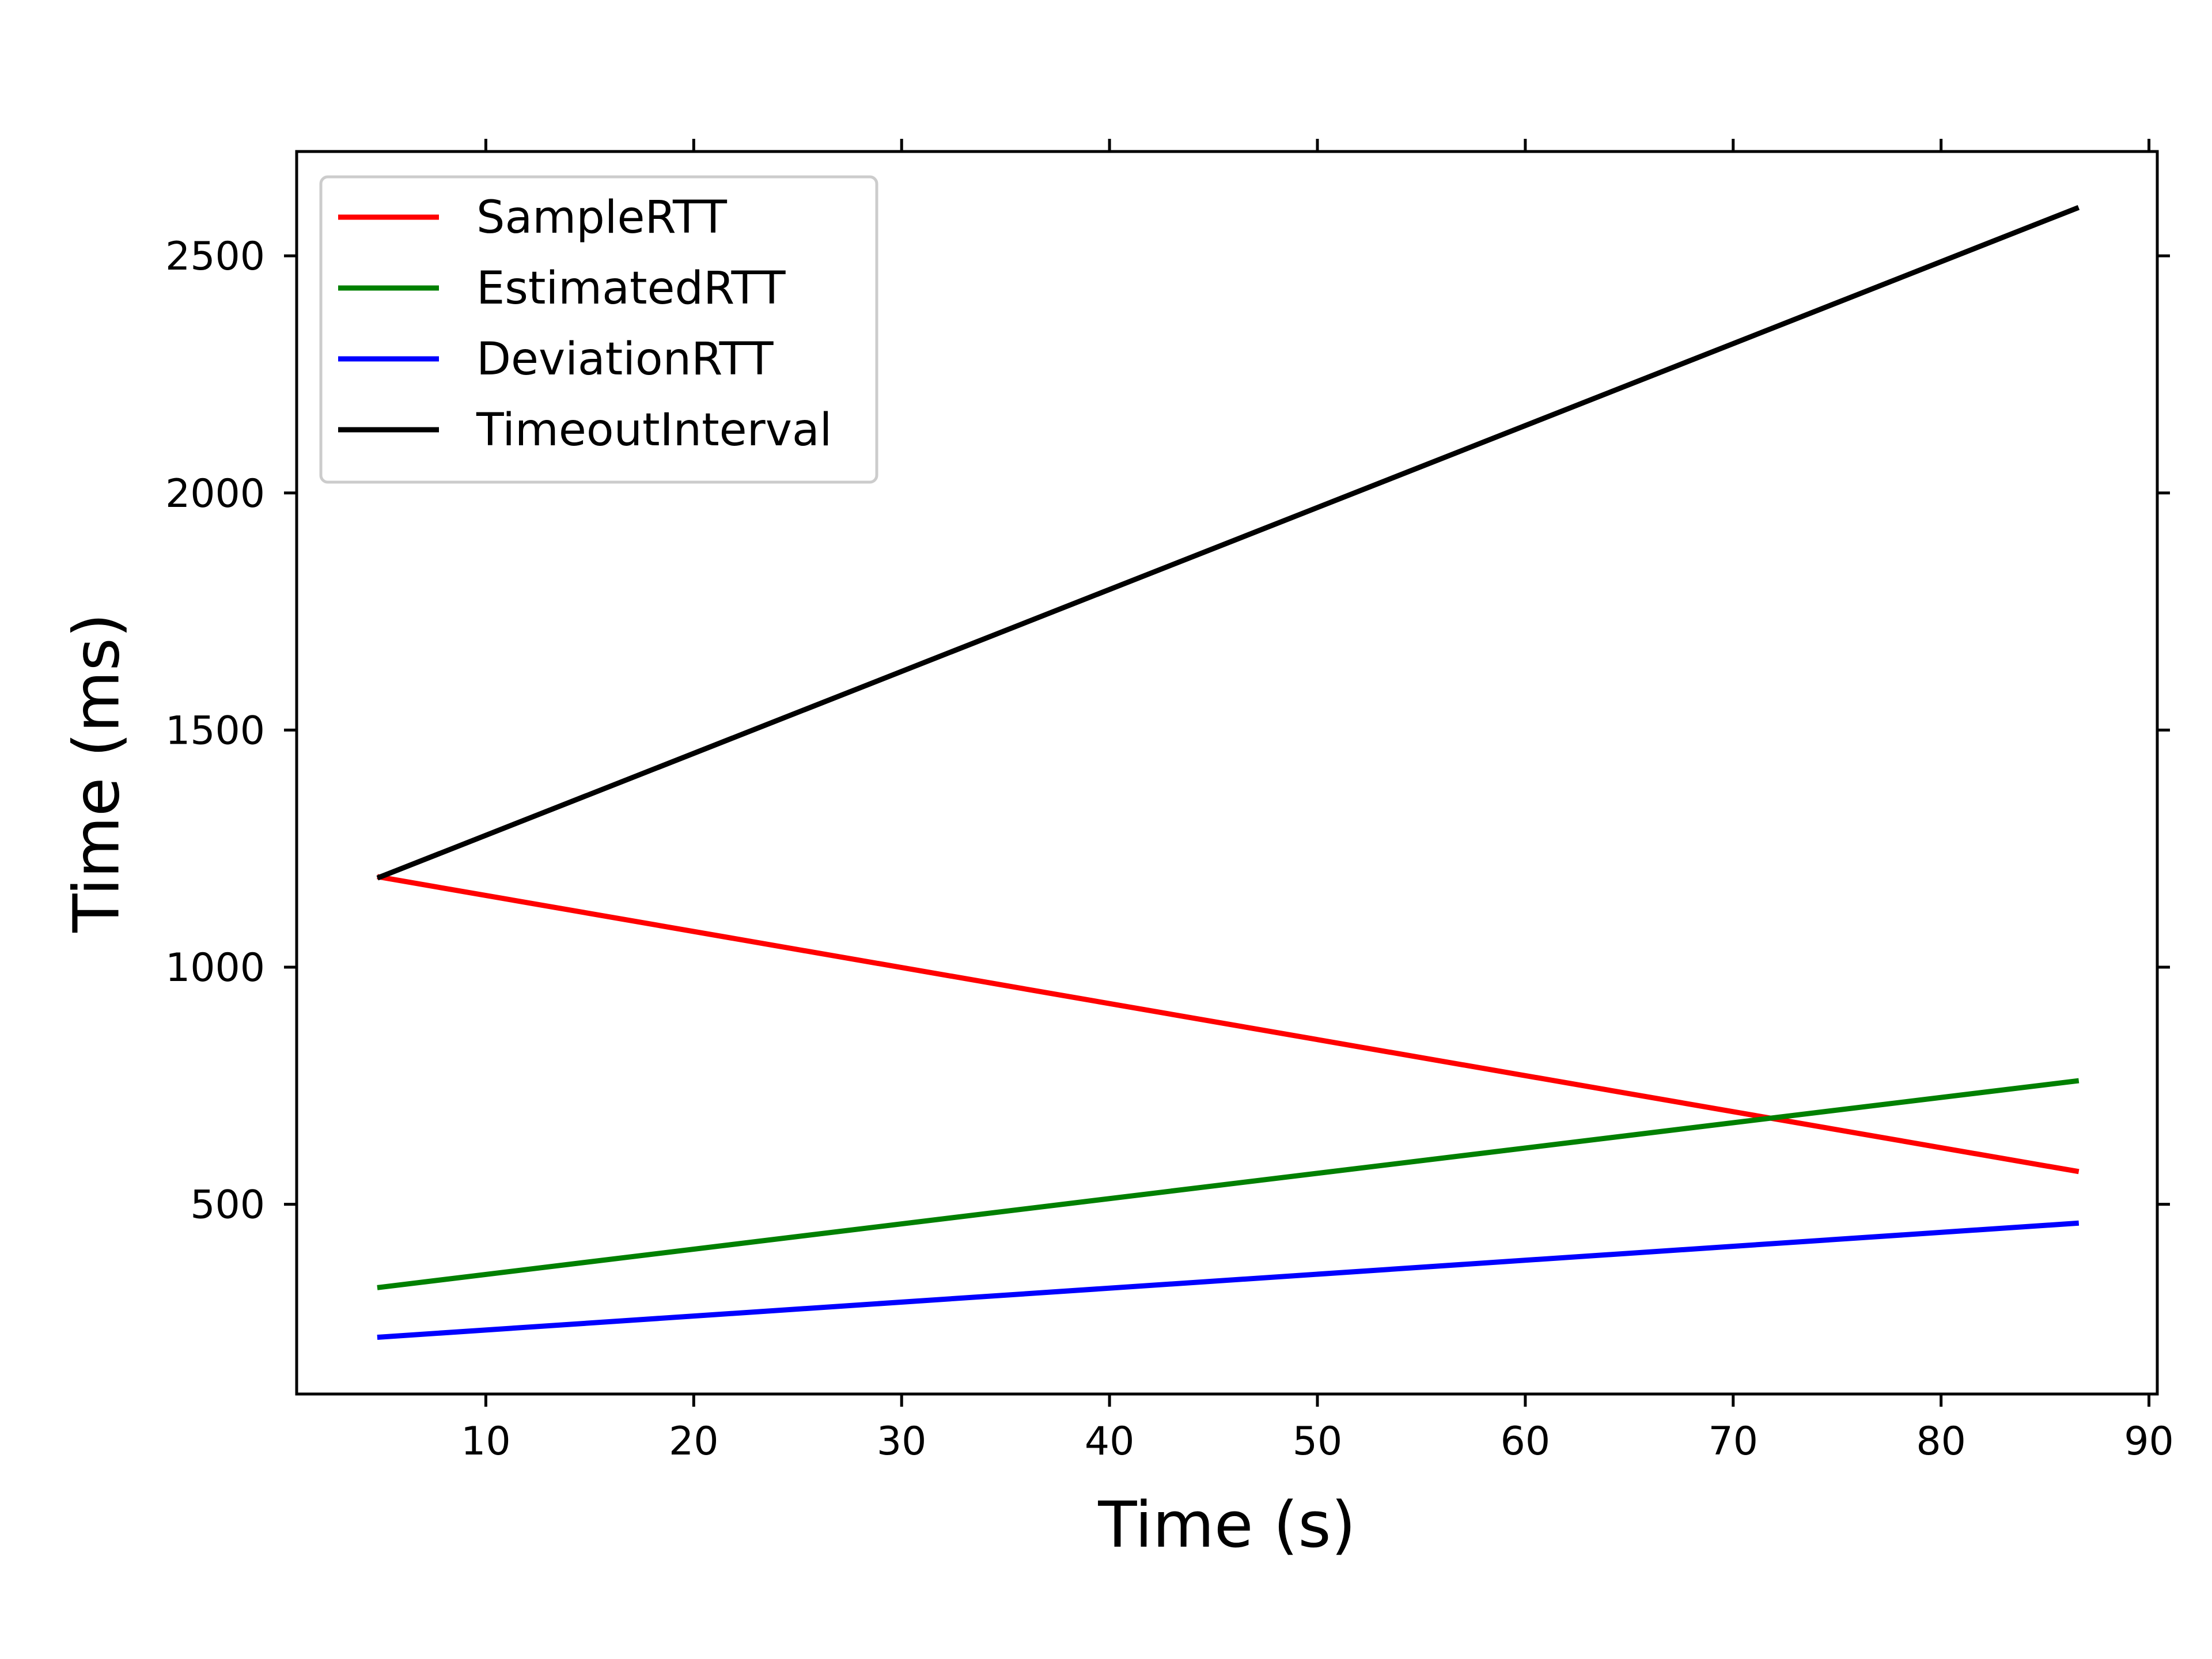 This screenshot has height=1659, width=2212. What do you see at coordinates (1228, 1280) in the screenshot?
I see `series-line-deviationrtt` at bounding box center [1228, 1280].